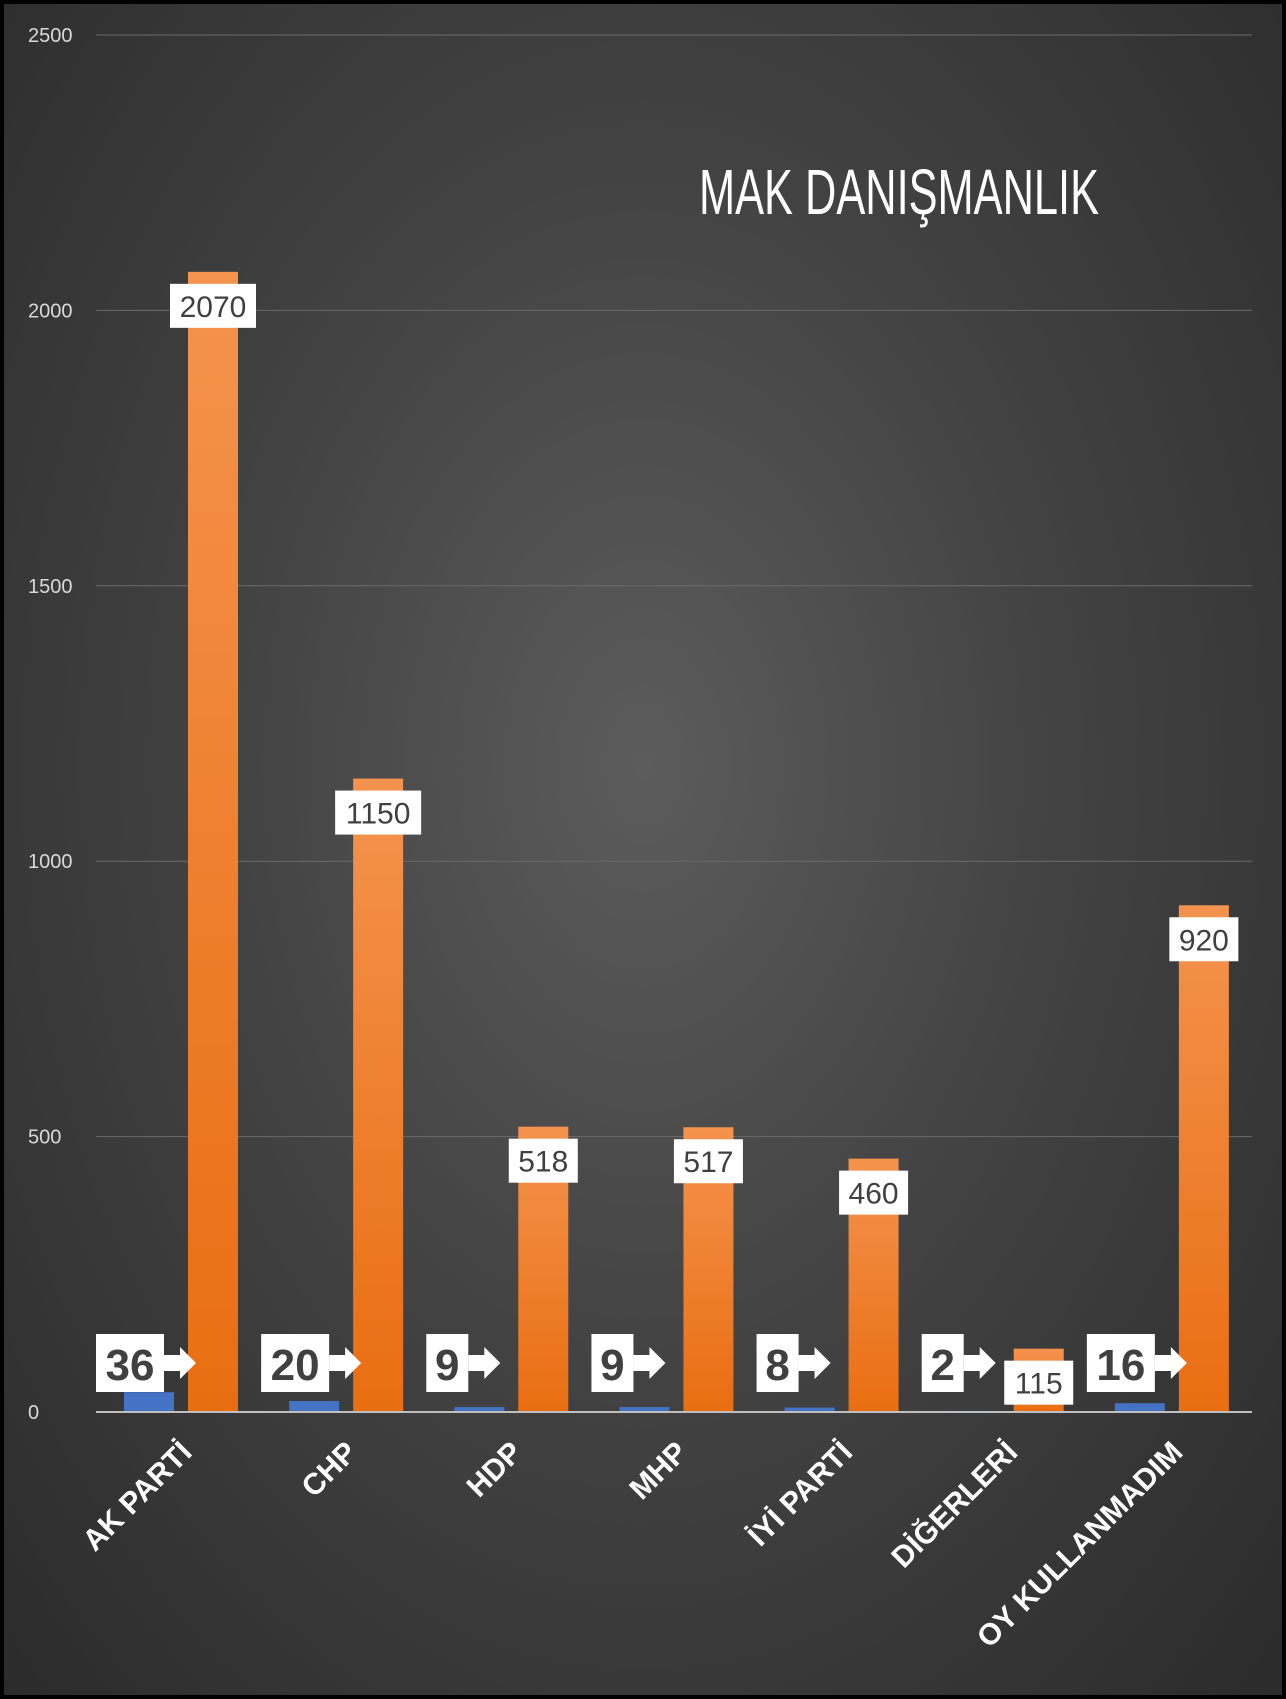 This screenshot has height=1699, width=1286. I want to click on data-label-series-1: 8, so click(777, 1365).